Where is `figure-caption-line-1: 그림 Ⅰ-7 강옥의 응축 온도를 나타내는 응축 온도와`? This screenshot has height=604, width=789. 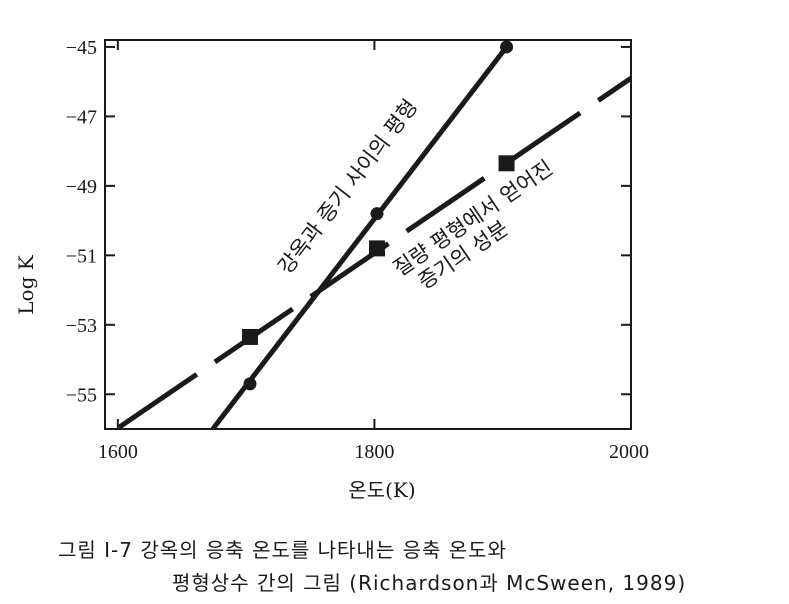 figure-caption-line-1: 그림 Ⅰ-7 강옥의 응축 온도를 나타내는 응축 온도와 is located at coordinates (282, 550).